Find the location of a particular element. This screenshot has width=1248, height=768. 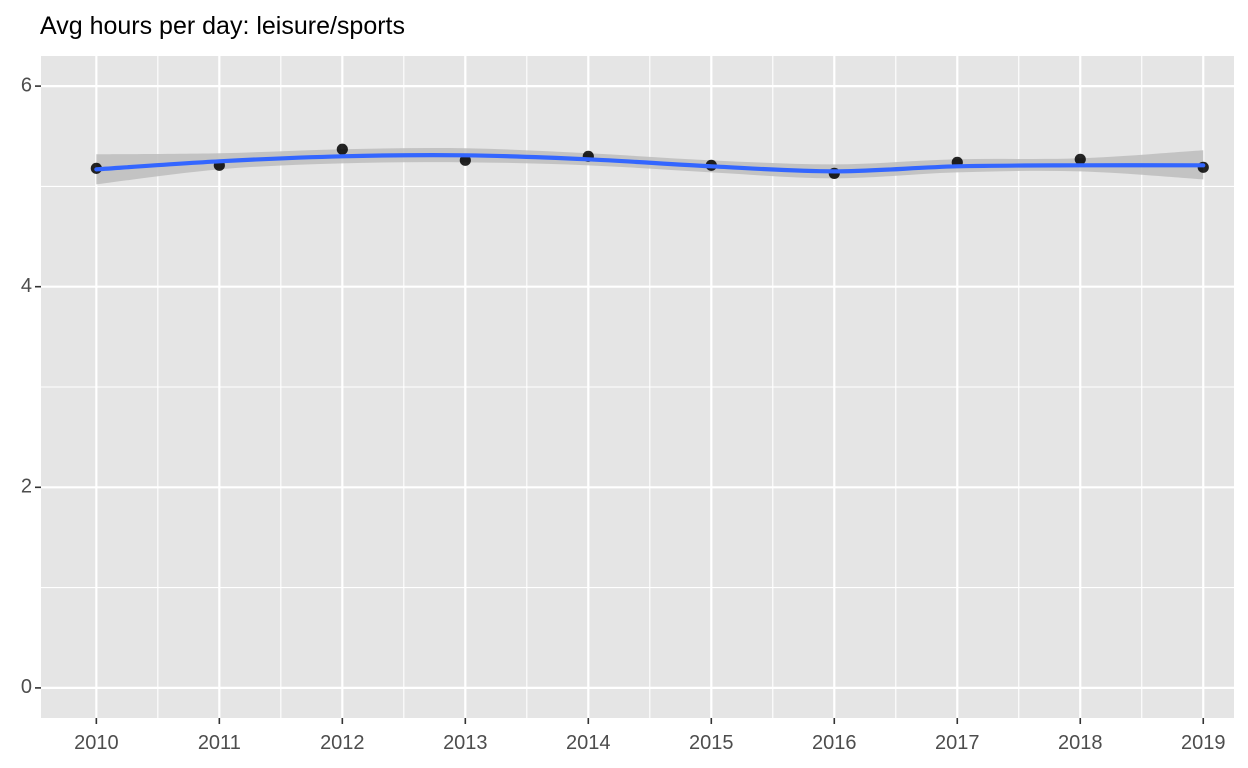

y-tick-label: 6 is located at coordinates (26, 85).